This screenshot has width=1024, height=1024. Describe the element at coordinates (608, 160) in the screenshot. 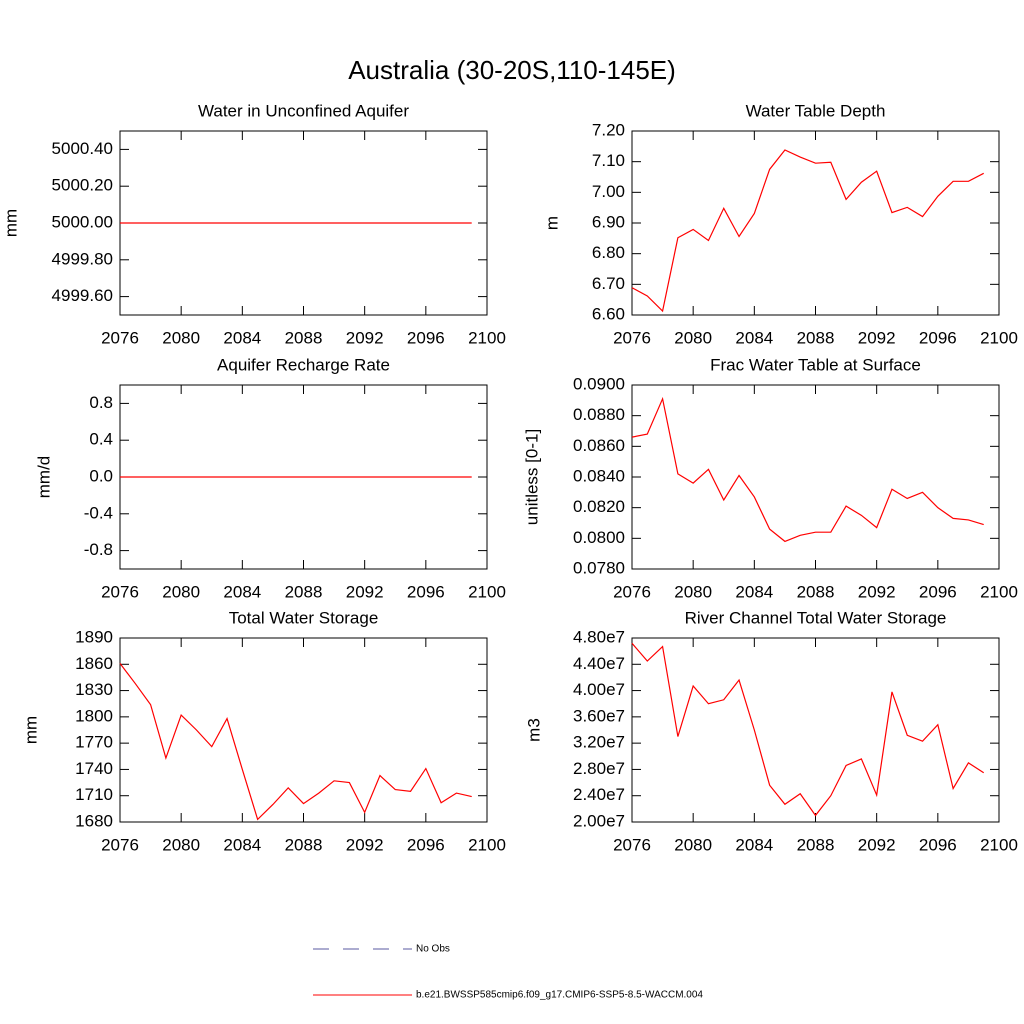

I see `y-tick-label: 7.10` at that location.